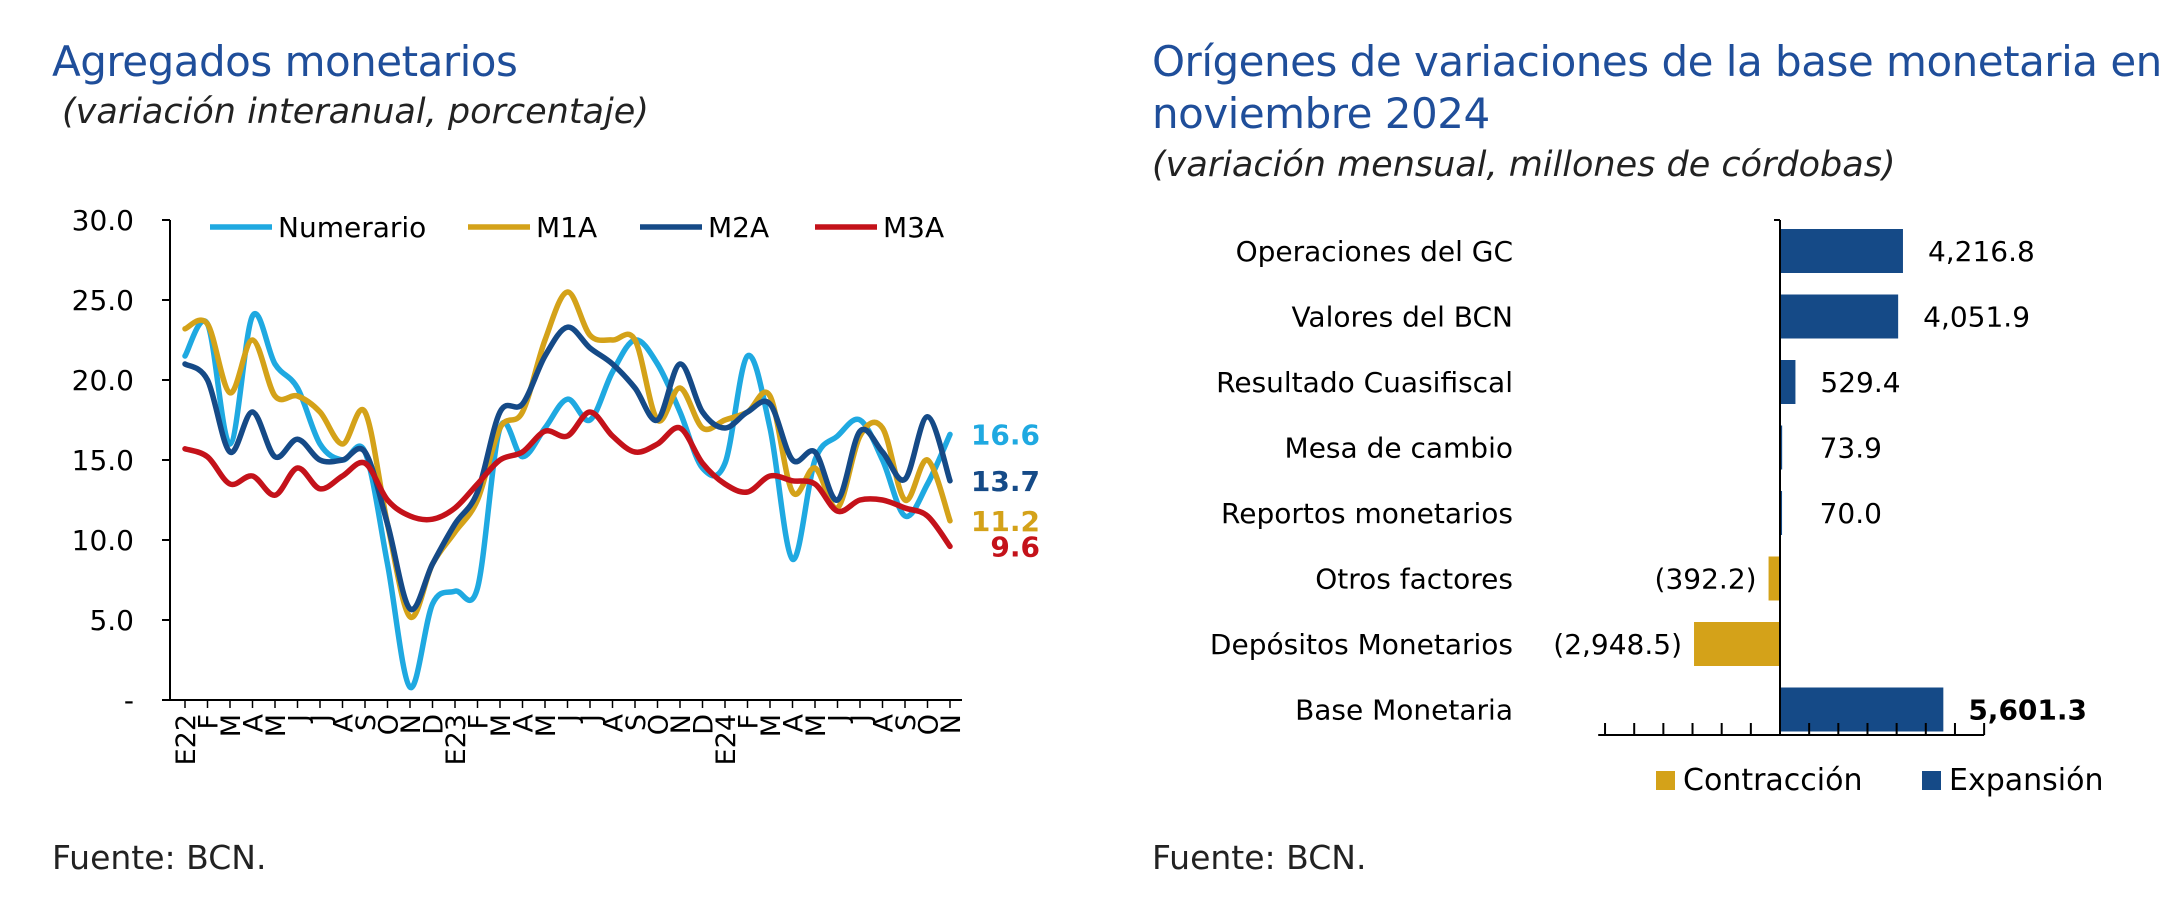 The width and height of the screenshot is (2180, 904). What do you see at coordinates (1860, 382) in the screenshot?
I see `value-label-resultado-cuasifiscal: 529.4` at bounding box center [1860, 382].